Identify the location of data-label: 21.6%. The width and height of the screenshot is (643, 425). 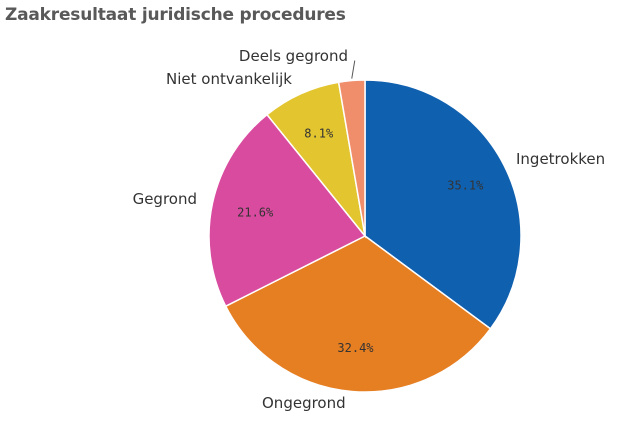
(255, 212).